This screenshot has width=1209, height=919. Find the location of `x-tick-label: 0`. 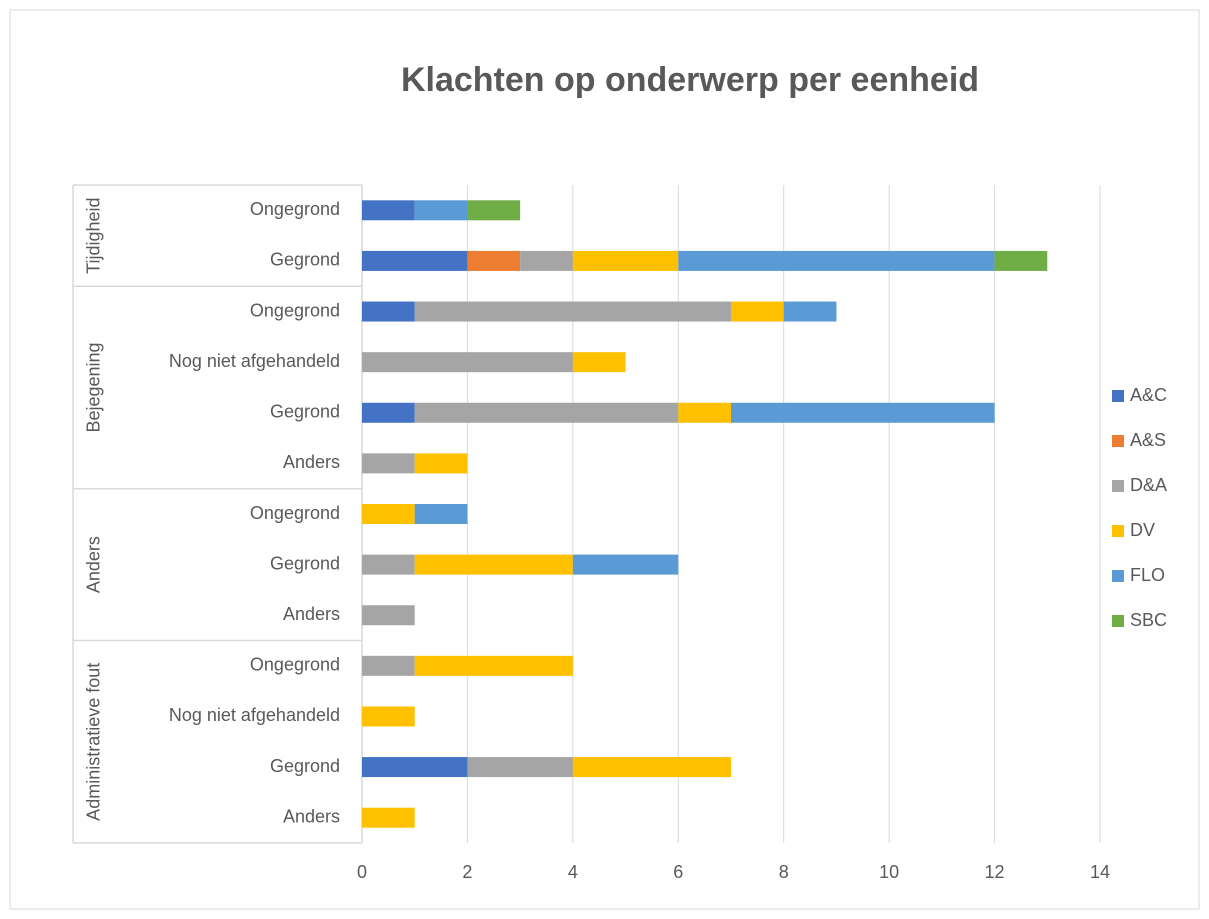

x-tick-label: 0 is located at coordinates (362, 872).